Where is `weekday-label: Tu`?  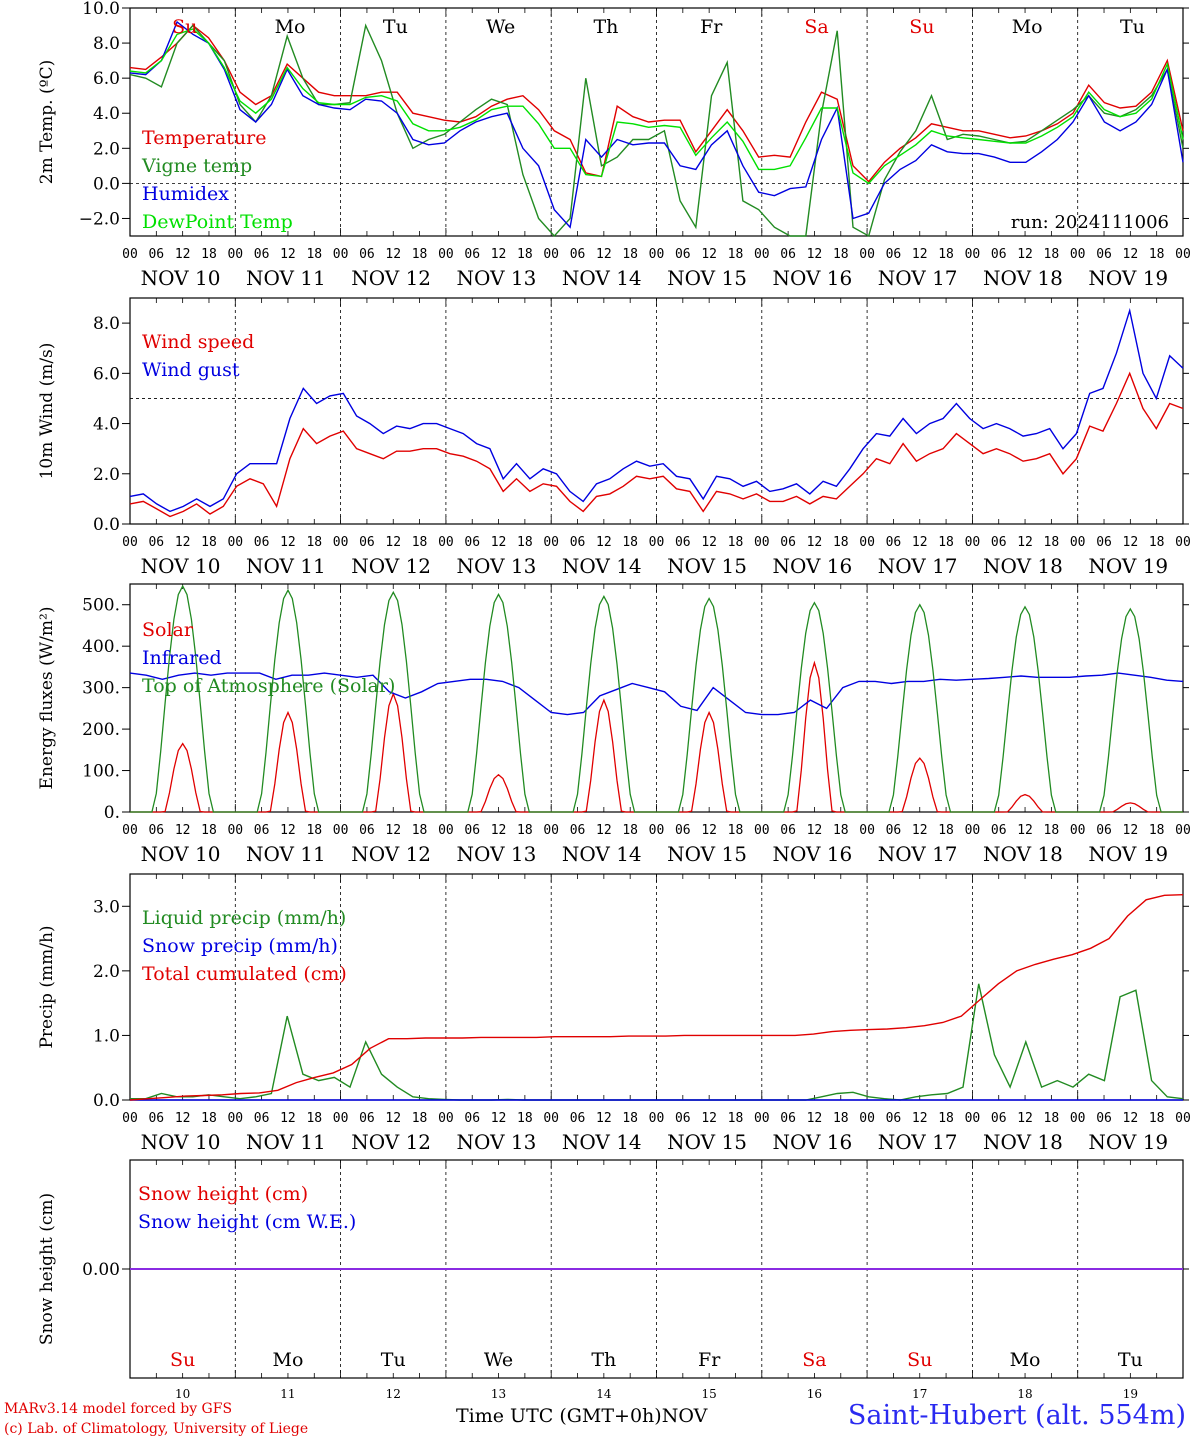 weekday-label: Tu is located at coordinates (1130, 1360).